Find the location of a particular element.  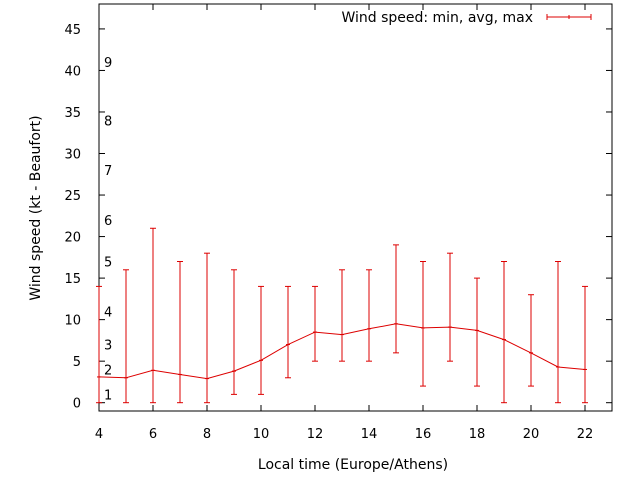

x-tick-label: 20 is located at coordinates (531, 434).